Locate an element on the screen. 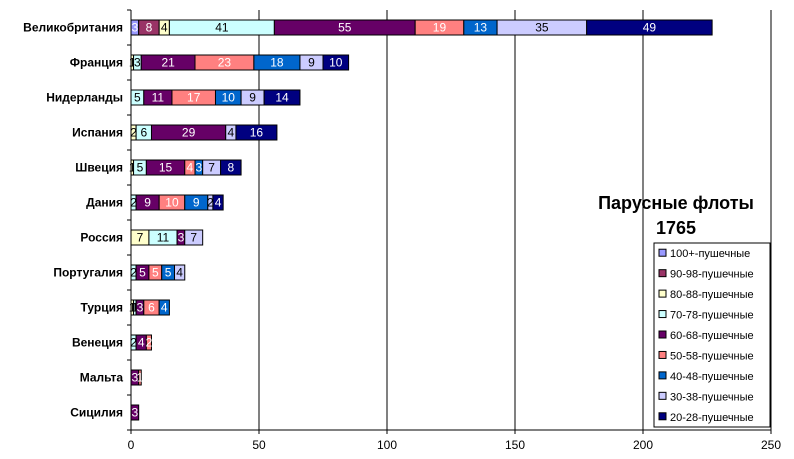 The image size is (794, 459). x-tick-label: 150 is located at coordinates (515, 445).